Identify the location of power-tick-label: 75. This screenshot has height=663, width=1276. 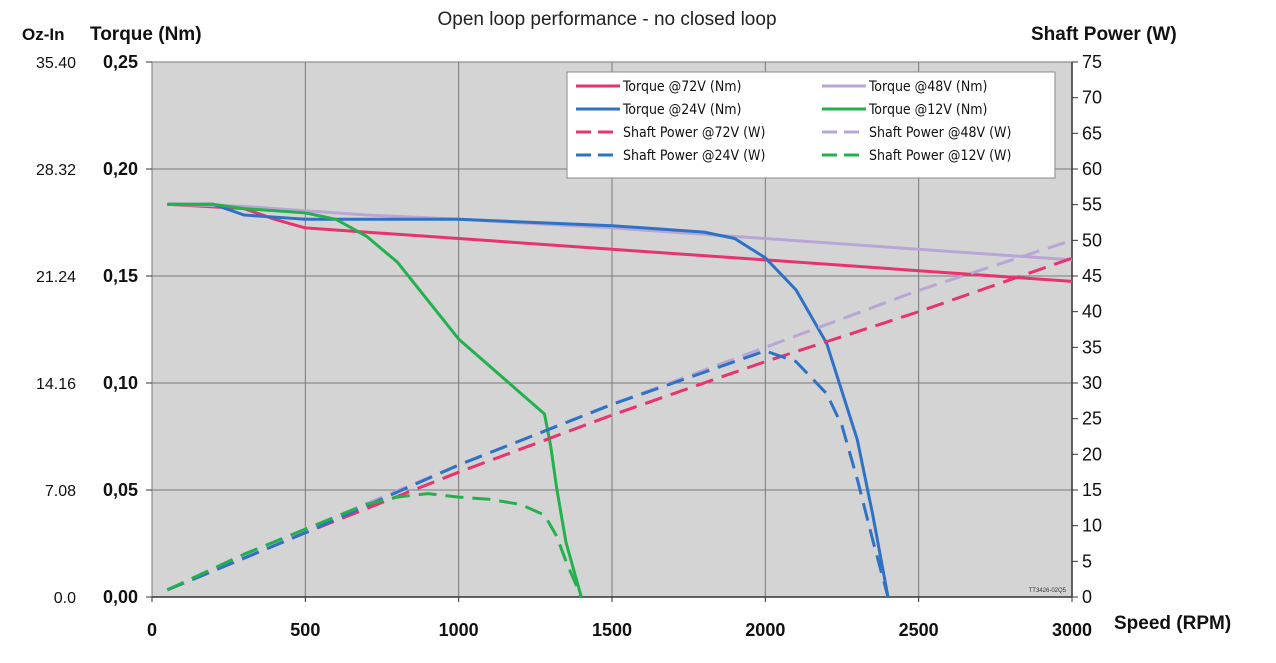
(1092, 62).